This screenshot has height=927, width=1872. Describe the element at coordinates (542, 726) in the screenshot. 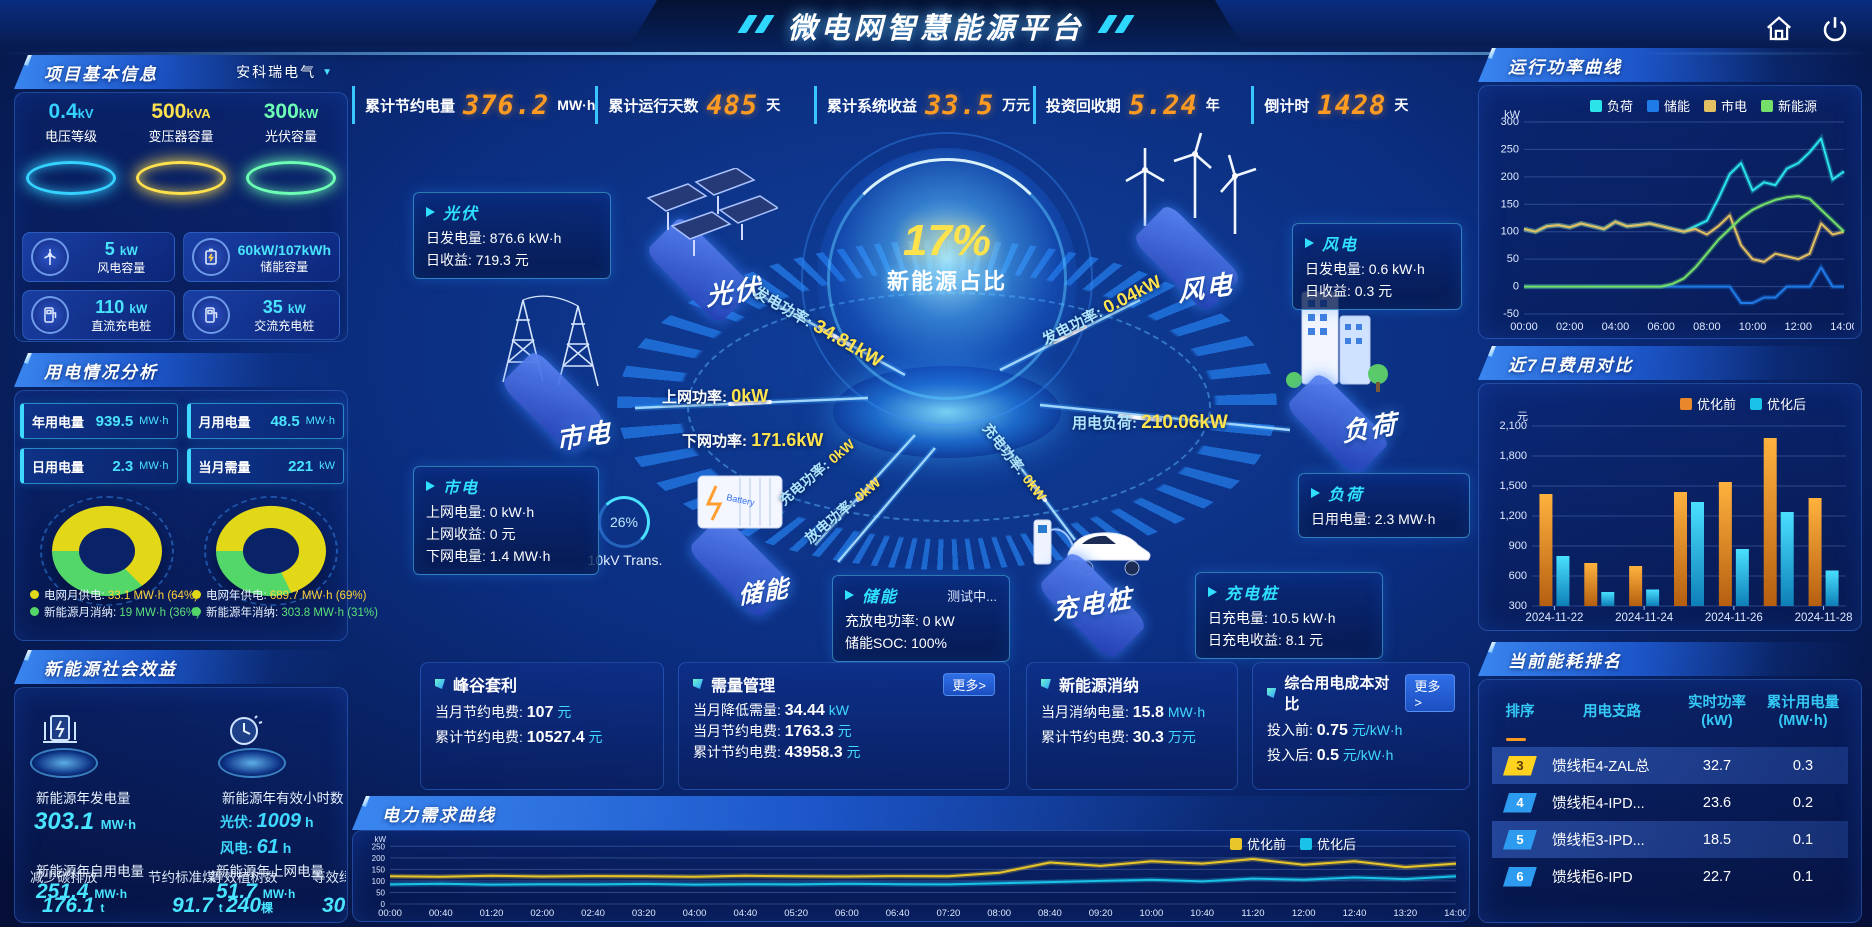

I see `card-peak-valley: 峰谷套利 当月节约电费: 107 元 累计节约电费: 10527.4 元` at that location.